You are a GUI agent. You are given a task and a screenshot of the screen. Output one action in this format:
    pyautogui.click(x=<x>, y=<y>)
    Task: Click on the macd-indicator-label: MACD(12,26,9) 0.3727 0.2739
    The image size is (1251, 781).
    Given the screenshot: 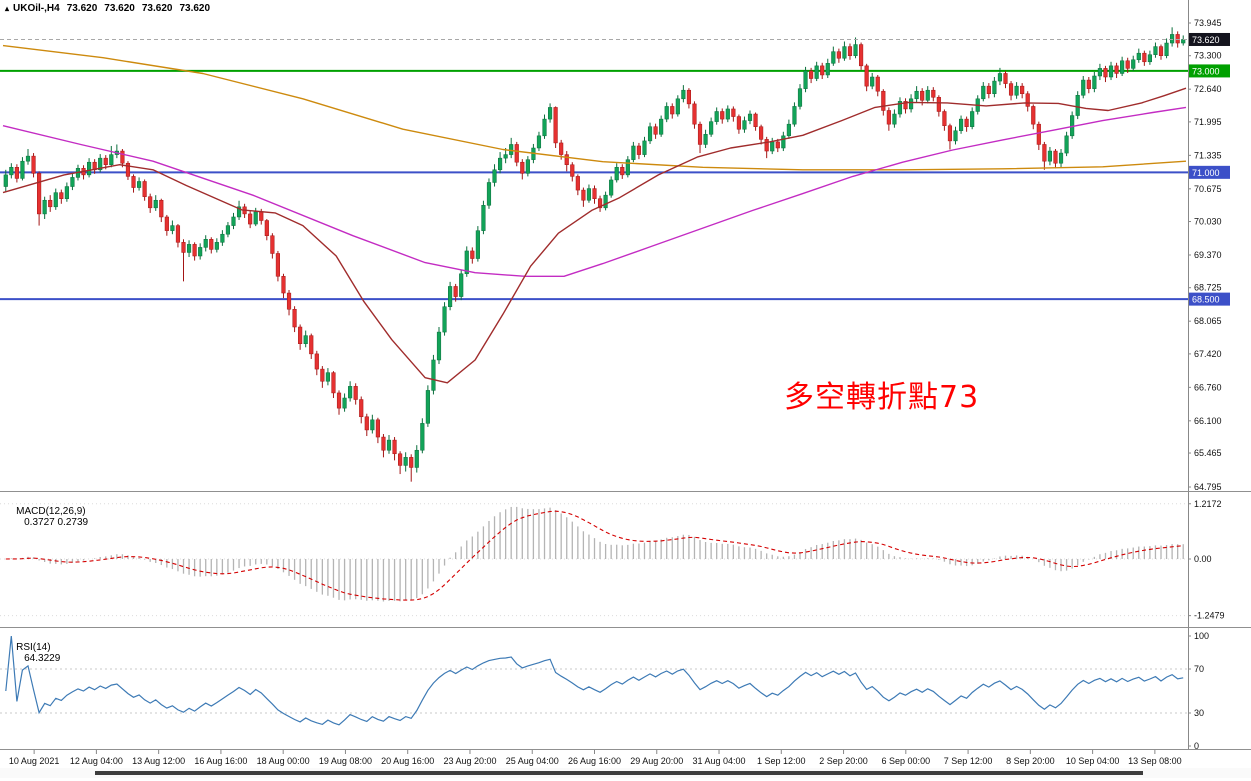 What is the action you would take?
    pyautogui.click(x=46, y=517)
    